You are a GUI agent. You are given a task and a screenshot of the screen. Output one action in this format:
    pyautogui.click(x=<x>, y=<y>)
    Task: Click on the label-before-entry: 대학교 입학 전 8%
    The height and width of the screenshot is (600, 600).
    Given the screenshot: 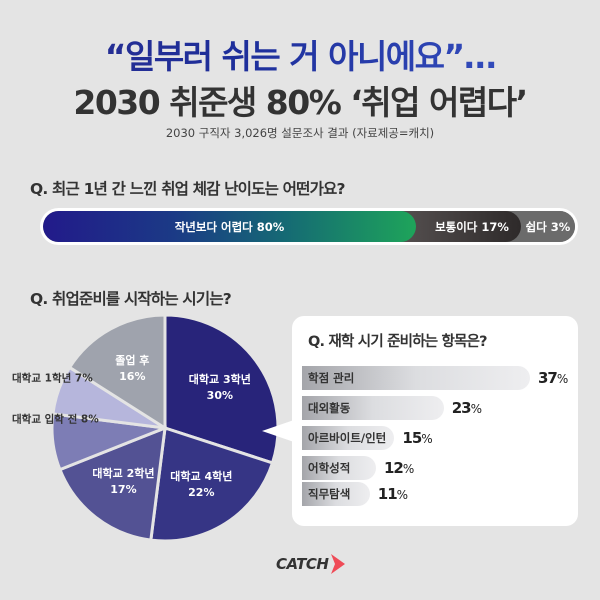 What is the action you would take?
    pyautogui.click(x=55, y=419)
    